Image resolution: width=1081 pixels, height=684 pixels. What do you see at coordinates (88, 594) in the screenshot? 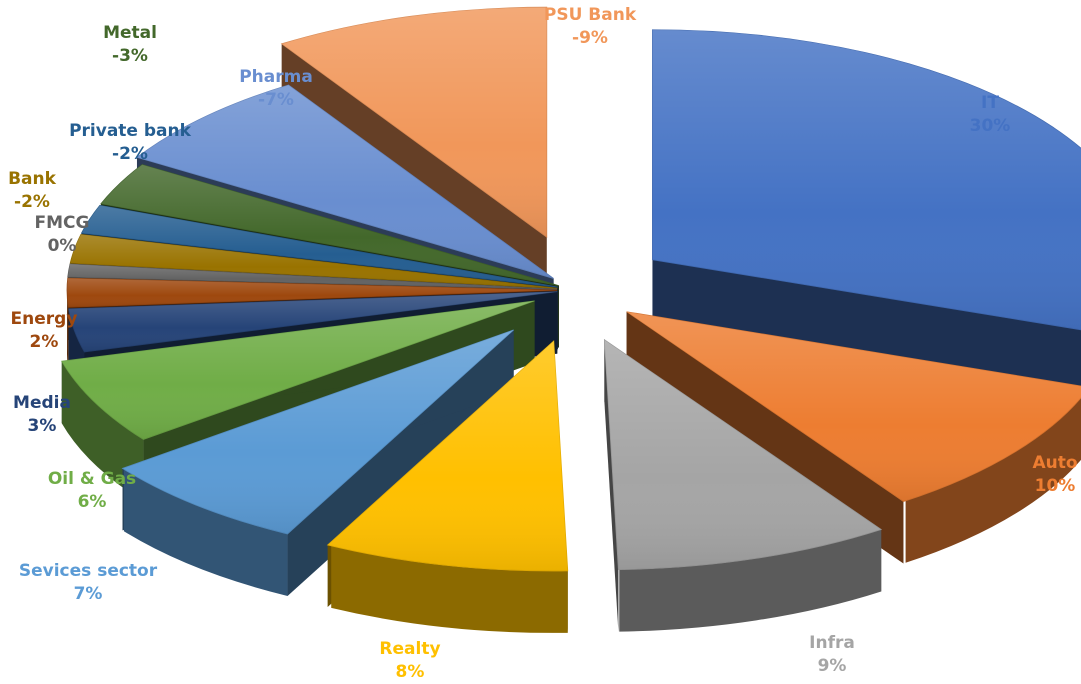
I see `data-label-value-sevices-sector: 7%` at bounding box center [88, 594].